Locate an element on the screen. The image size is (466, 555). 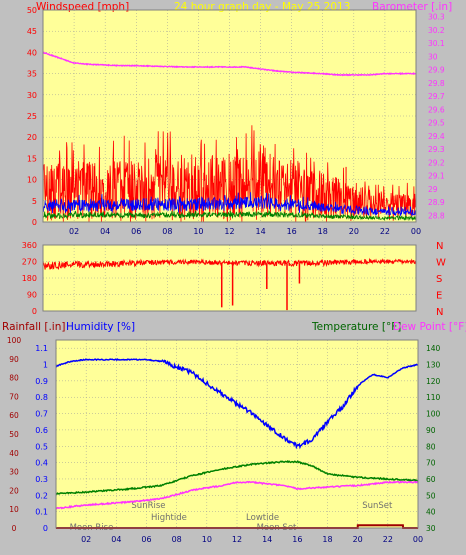
wind-x-tick-label: 08 is located at coordinates (167, 231).